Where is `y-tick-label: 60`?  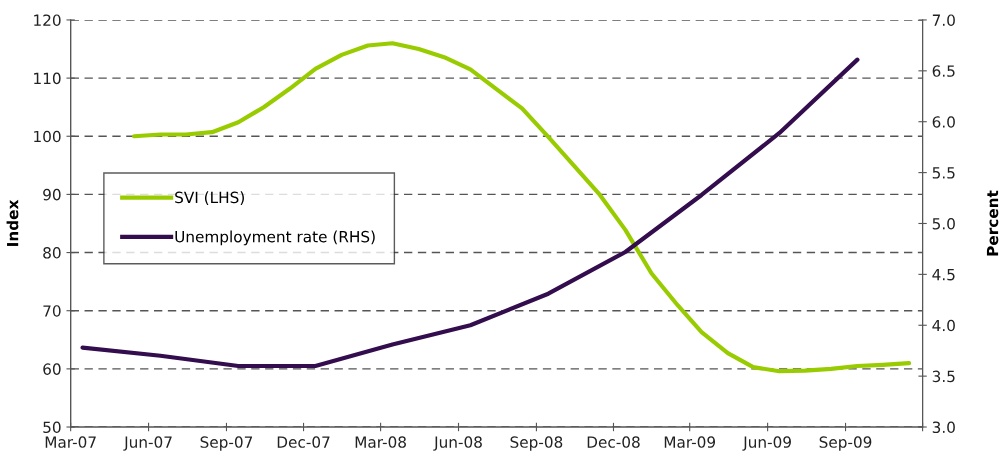
y-tick-label: 60 is located at coordinates (52, 369).